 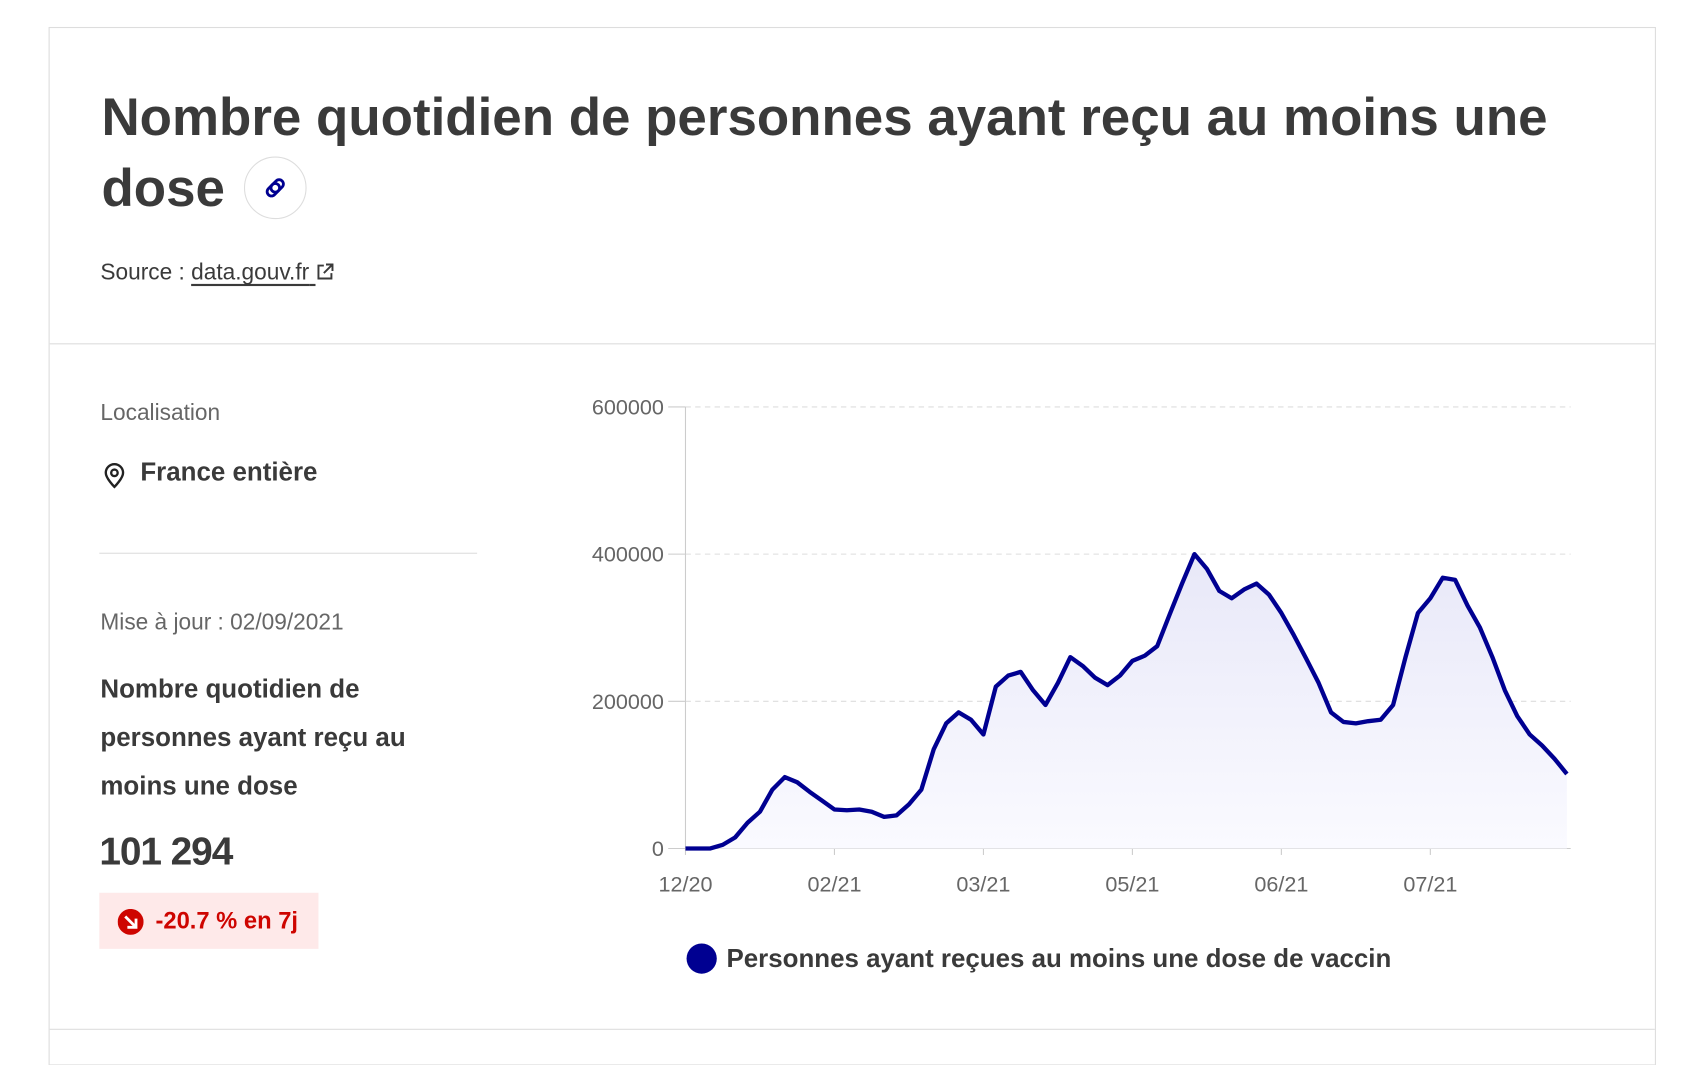 What do you see at coordinates (1430, 884) in the screenshot?
I see `x-tick-label: 07/21` at bounding box center [1430, 884].